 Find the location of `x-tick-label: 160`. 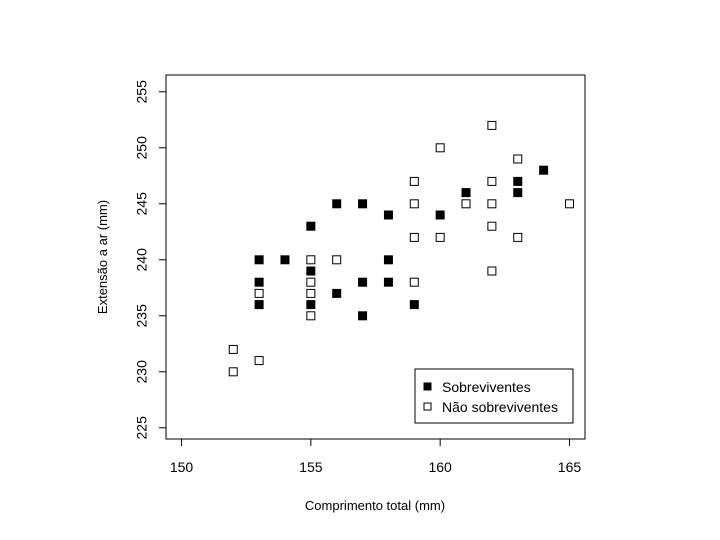

x-tick-label: 160 is located at coordinates (440, 467).